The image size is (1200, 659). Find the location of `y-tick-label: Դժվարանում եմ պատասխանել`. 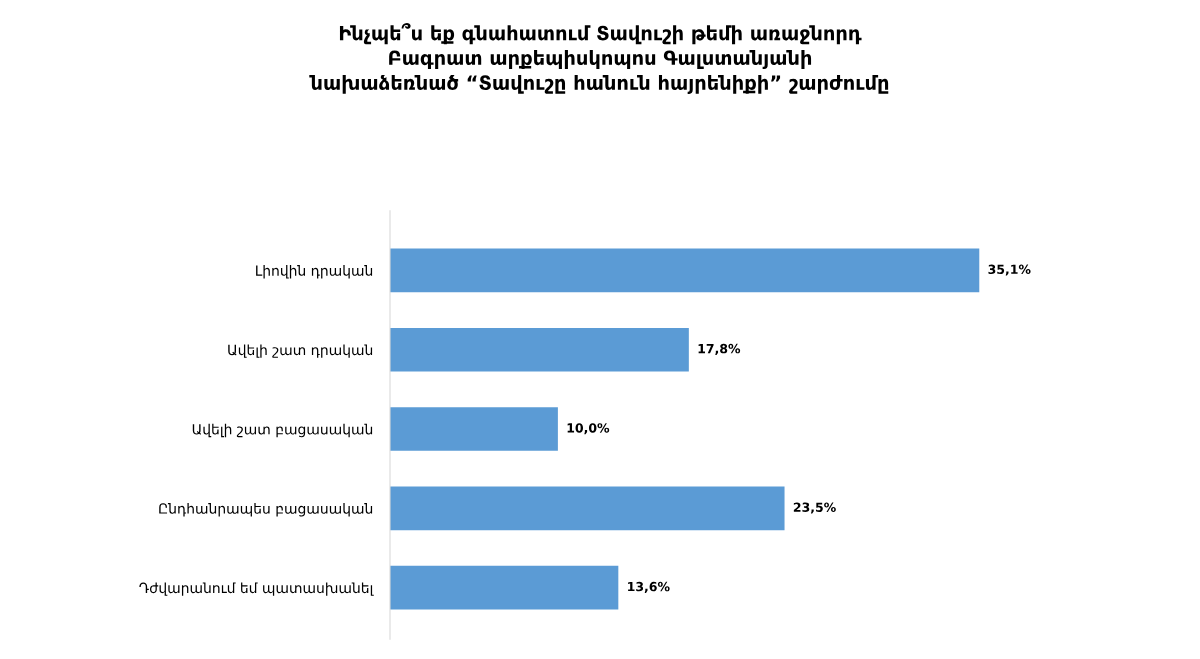

y-tick-label: Դժվարանում եմ պատասխանել is located at coordinates (256, 589).